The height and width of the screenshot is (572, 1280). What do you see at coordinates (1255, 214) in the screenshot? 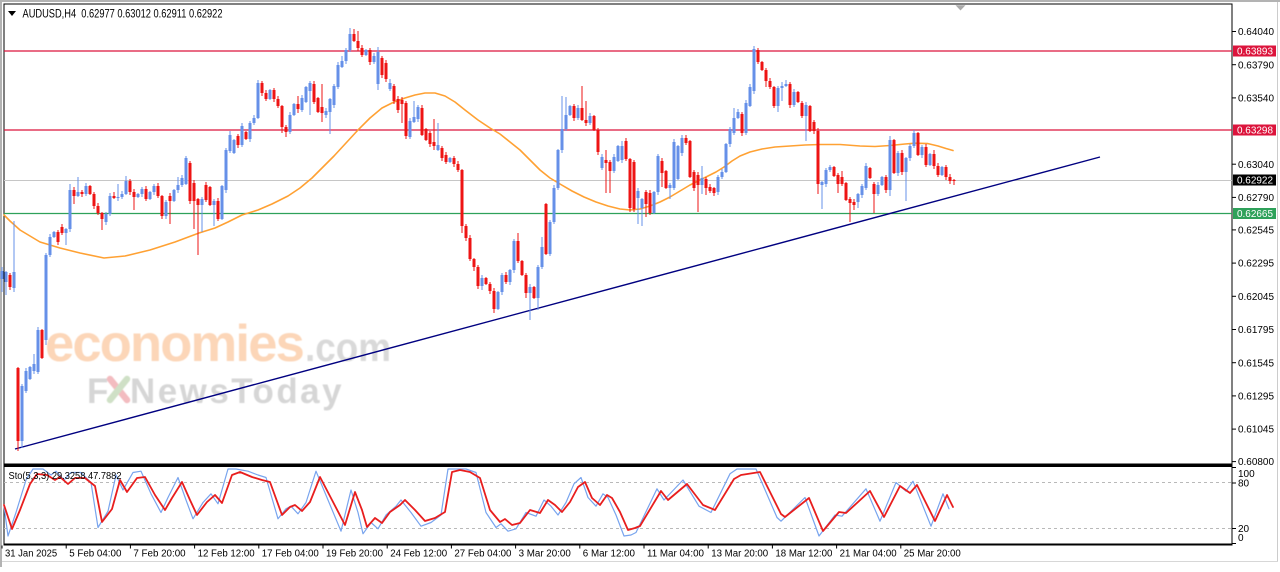
I see `svg-text: 0.62665` at bounding box center [1255, 214].